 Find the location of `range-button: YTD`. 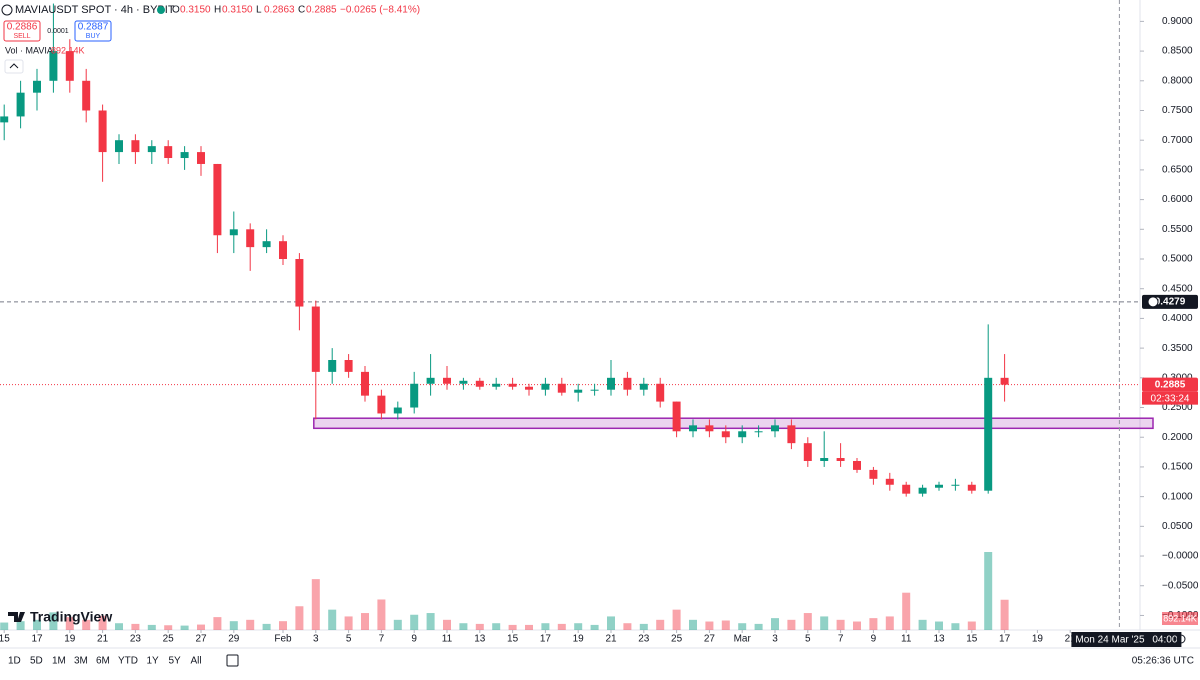

range-button: YTD is located at coordinates (128, 661).